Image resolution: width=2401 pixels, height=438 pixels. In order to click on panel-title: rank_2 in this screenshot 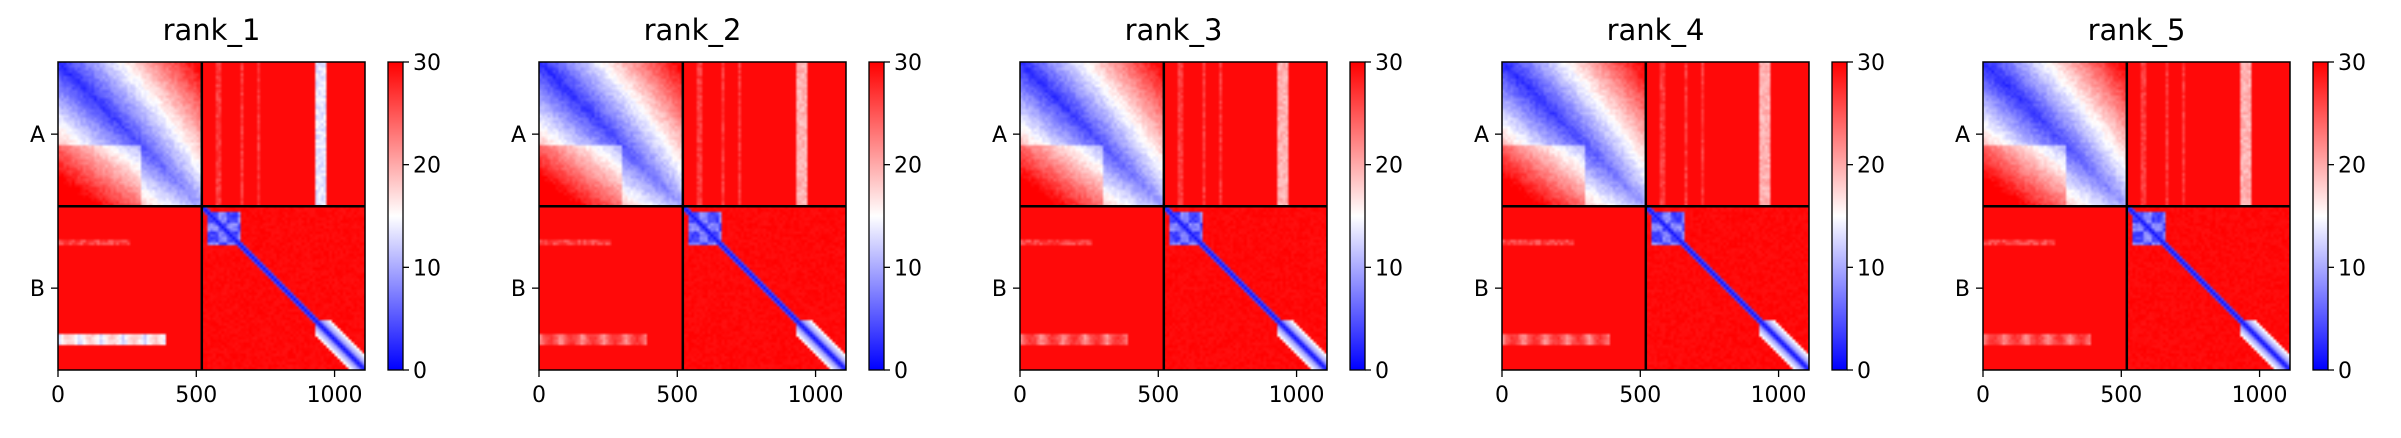, I will do `click(692, 30)`.